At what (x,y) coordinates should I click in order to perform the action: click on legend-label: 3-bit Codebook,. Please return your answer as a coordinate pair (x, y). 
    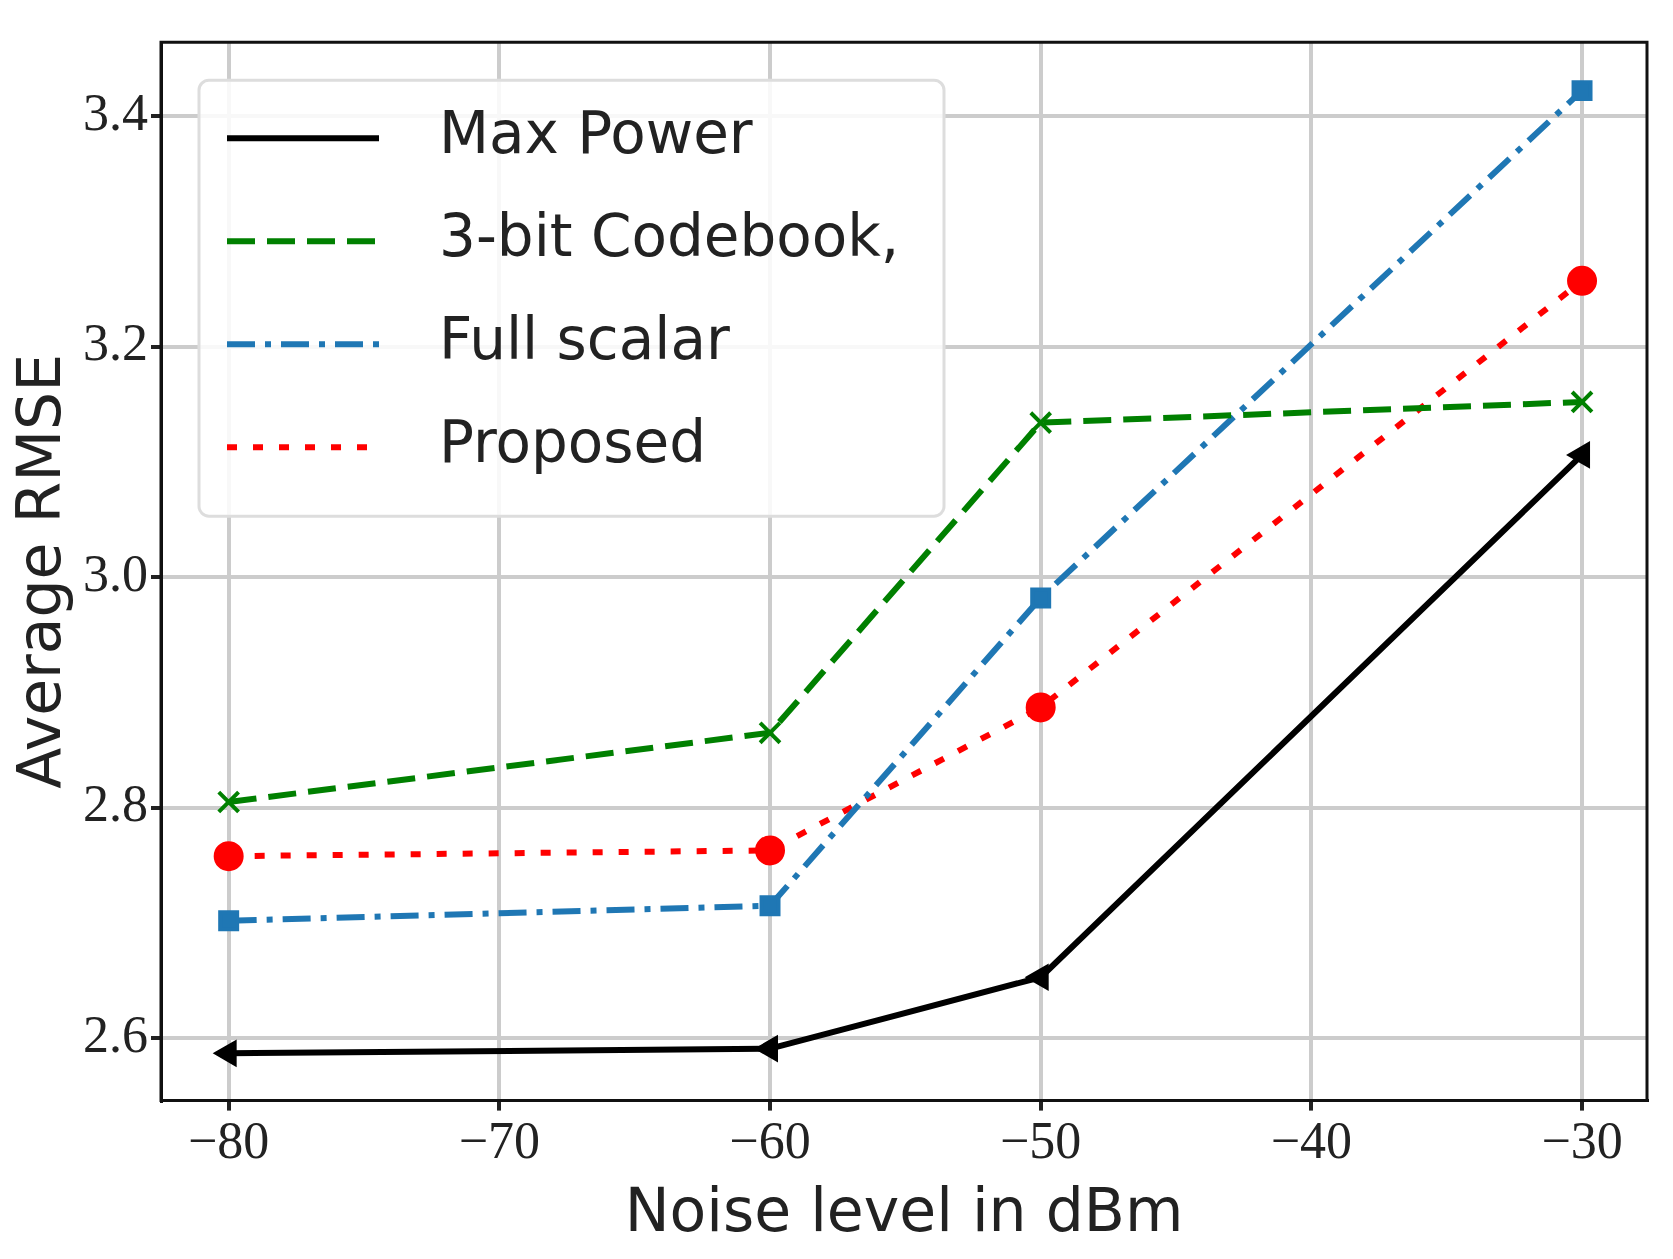
    Looking at the image, I should click on (669, 236).